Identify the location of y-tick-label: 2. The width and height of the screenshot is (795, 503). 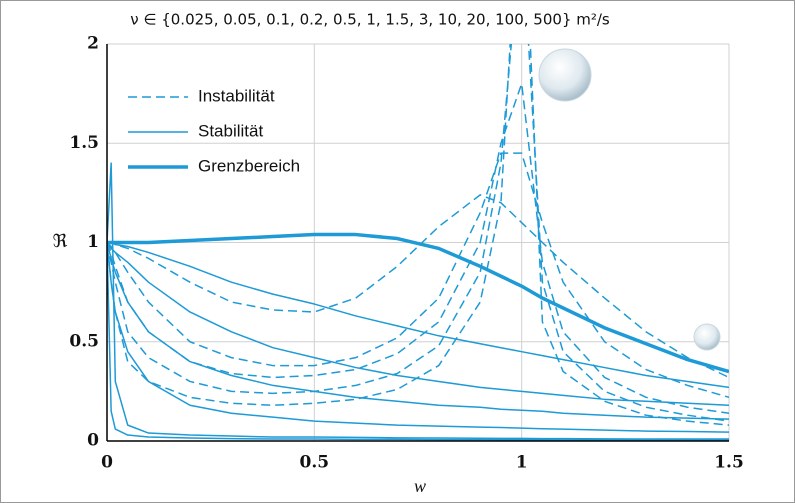
(93, 44).